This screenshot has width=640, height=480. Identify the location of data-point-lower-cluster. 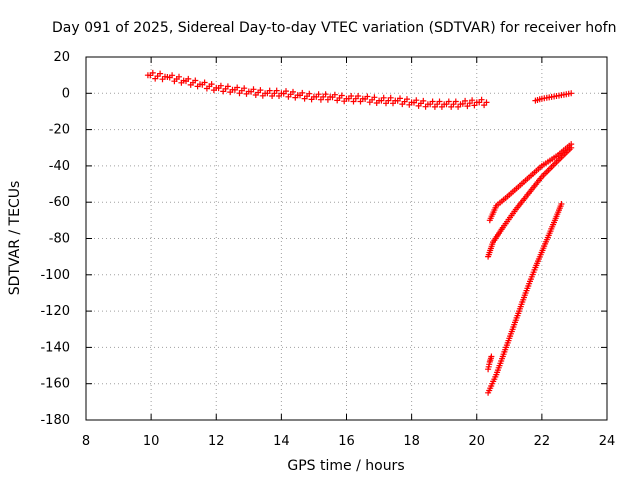
(491, 356).